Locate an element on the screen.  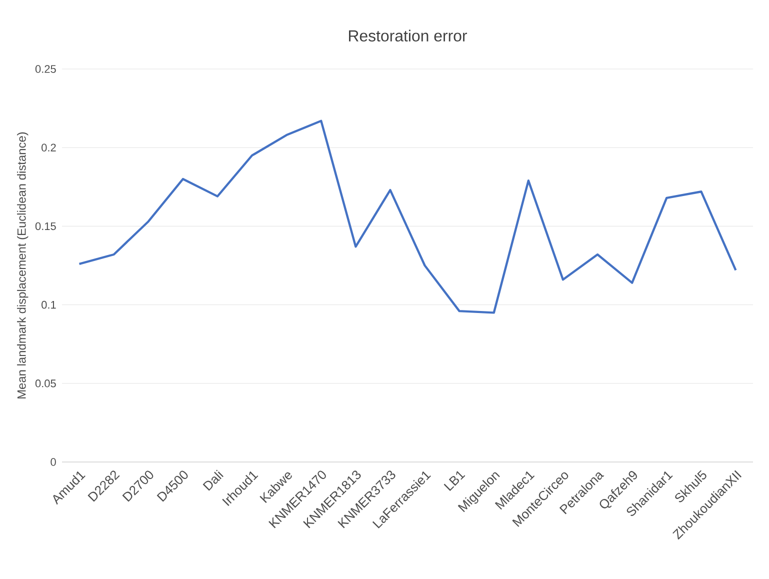
y-axis-title: Mean landmark displacement (Euclidean distance) is located at coordinates (22, 265).